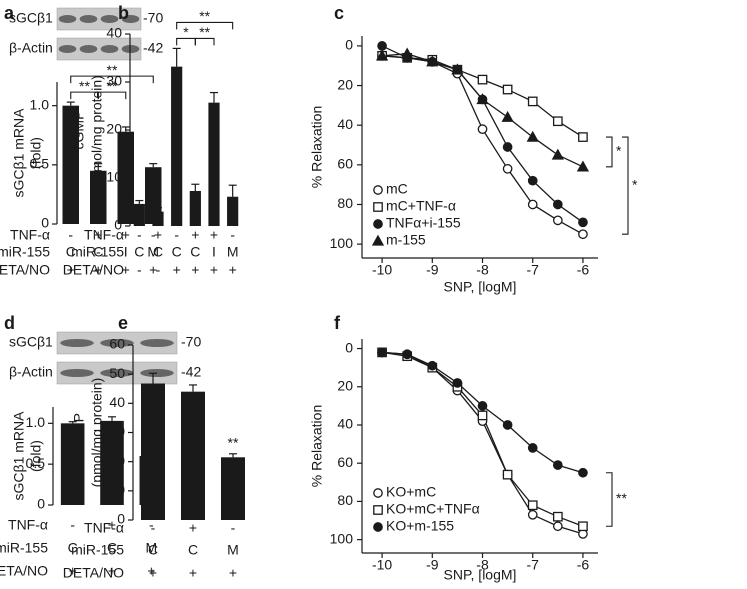 This screenshot has width=747, height=589. Describe the element at coordinates (214, 252) in the screenshot. I see `condition-value: I` at that location.